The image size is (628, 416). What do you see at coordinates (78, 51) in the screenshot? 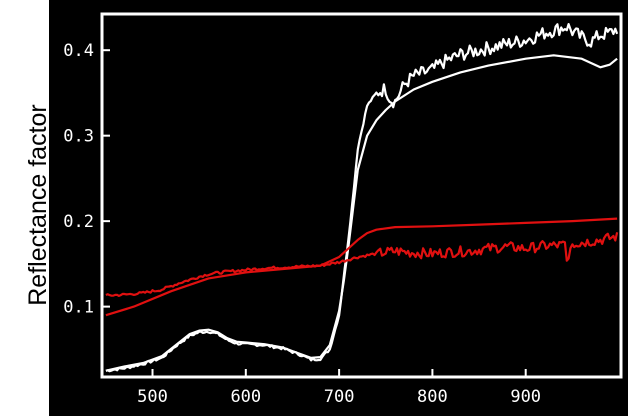
I see `y-tick-label: 0.4` at bounding box center [78, 51].